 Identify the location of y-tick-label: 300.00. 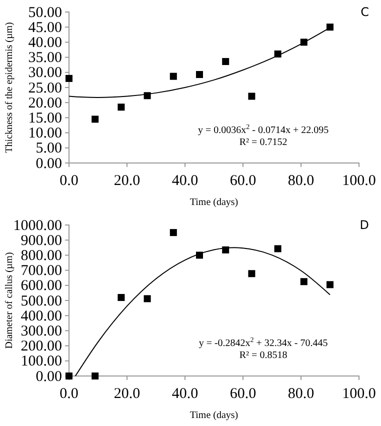
(41, 332).